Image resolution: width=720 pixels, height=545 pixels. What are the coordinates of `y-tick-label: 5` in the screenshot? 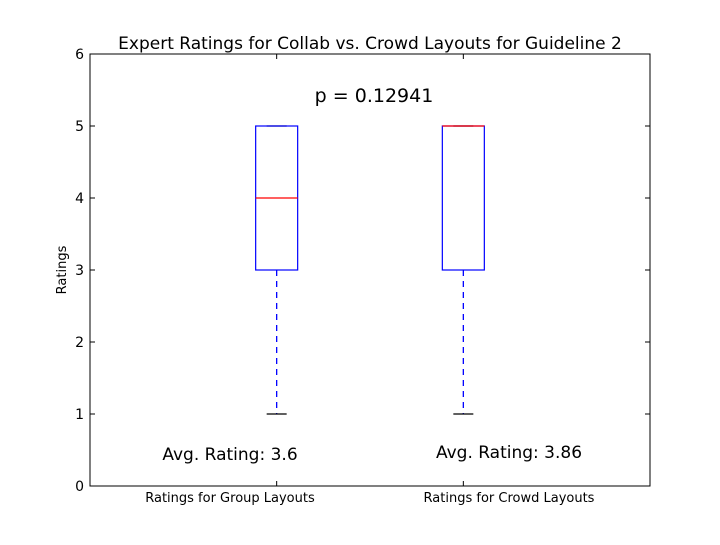 It's located at (79, 127).